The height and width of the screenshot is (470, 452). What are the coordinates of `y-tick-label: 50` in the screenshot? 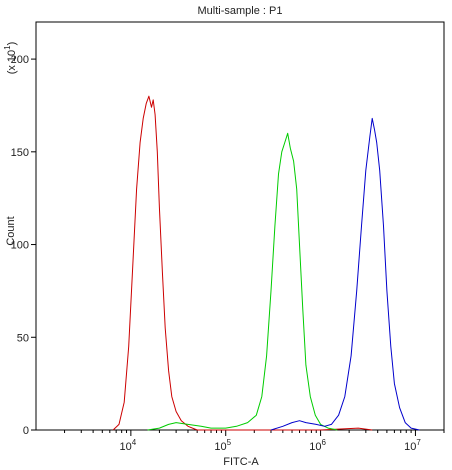 It's located at (23, 338).